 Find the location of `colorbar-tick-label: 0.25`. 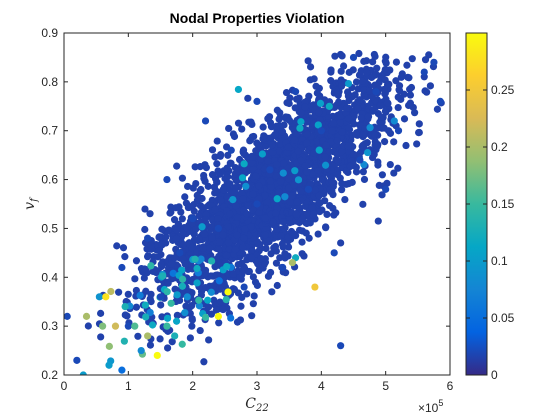

colorbar-tick-label: 0.25 is located at coordinates (503, 90).